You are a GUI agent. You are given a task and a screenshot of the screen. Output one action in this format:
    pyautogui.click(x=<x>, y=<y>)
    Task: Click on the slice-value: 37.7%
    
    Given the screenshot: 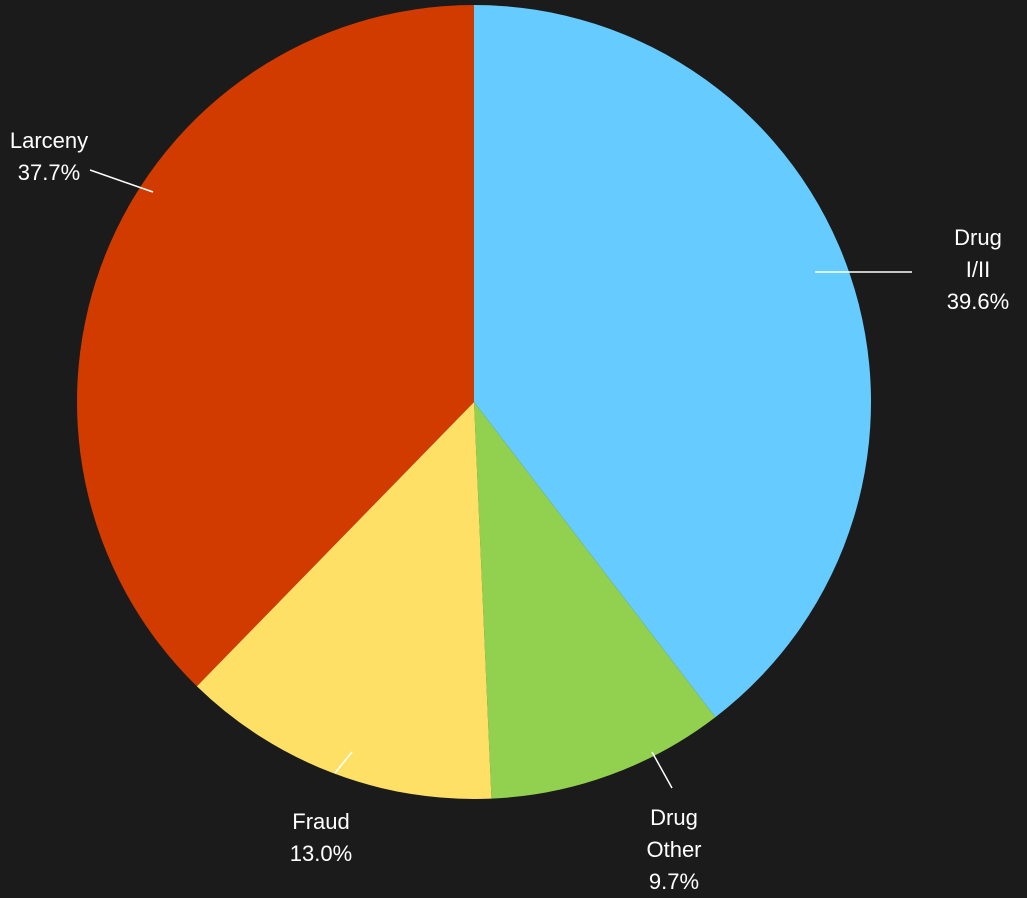 What is the action you would take?
    pyautogui.click(x=49, y=172)
    